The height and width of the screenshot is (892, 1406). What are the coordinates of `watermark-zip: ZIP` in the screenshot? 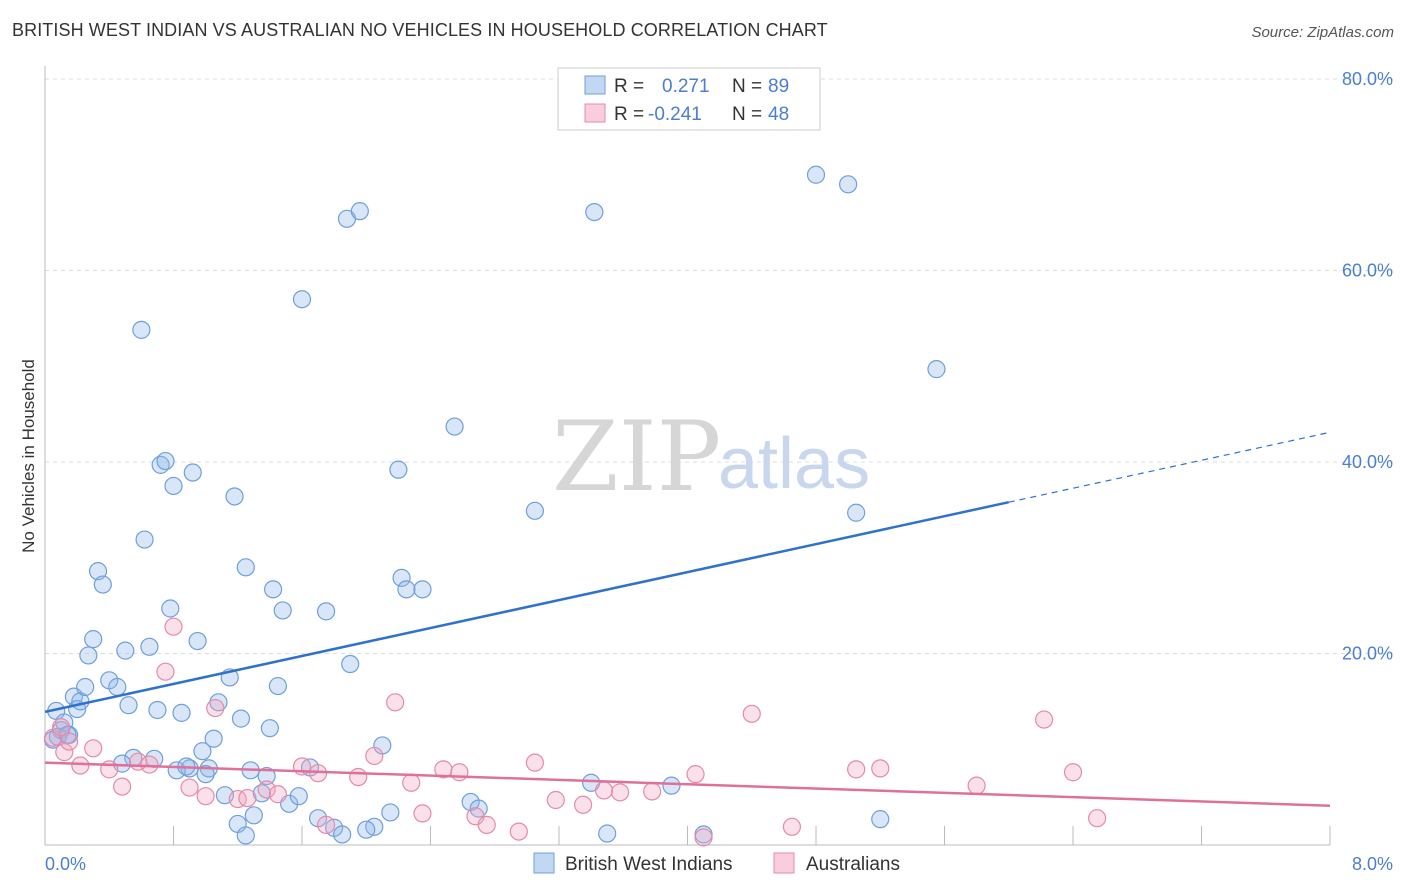 It's located at (636, 457).